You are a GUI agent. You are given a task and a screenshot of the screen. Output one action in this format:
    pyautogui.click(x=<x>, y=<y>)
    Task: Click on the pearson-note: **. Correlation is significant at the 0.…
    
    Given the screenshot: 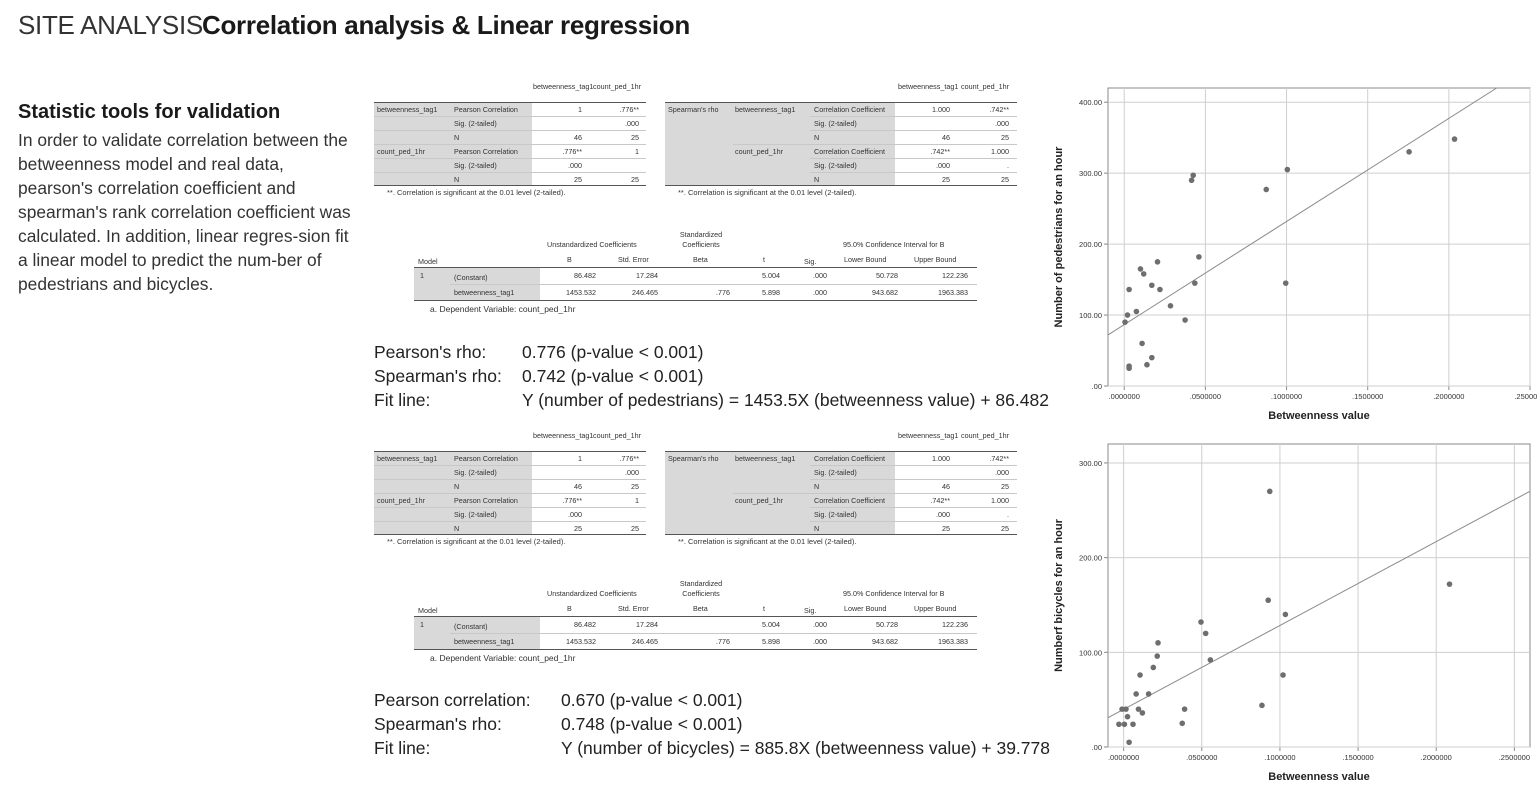 What is the action you would take?
    pyautogui.click(x=476, y=192)
    